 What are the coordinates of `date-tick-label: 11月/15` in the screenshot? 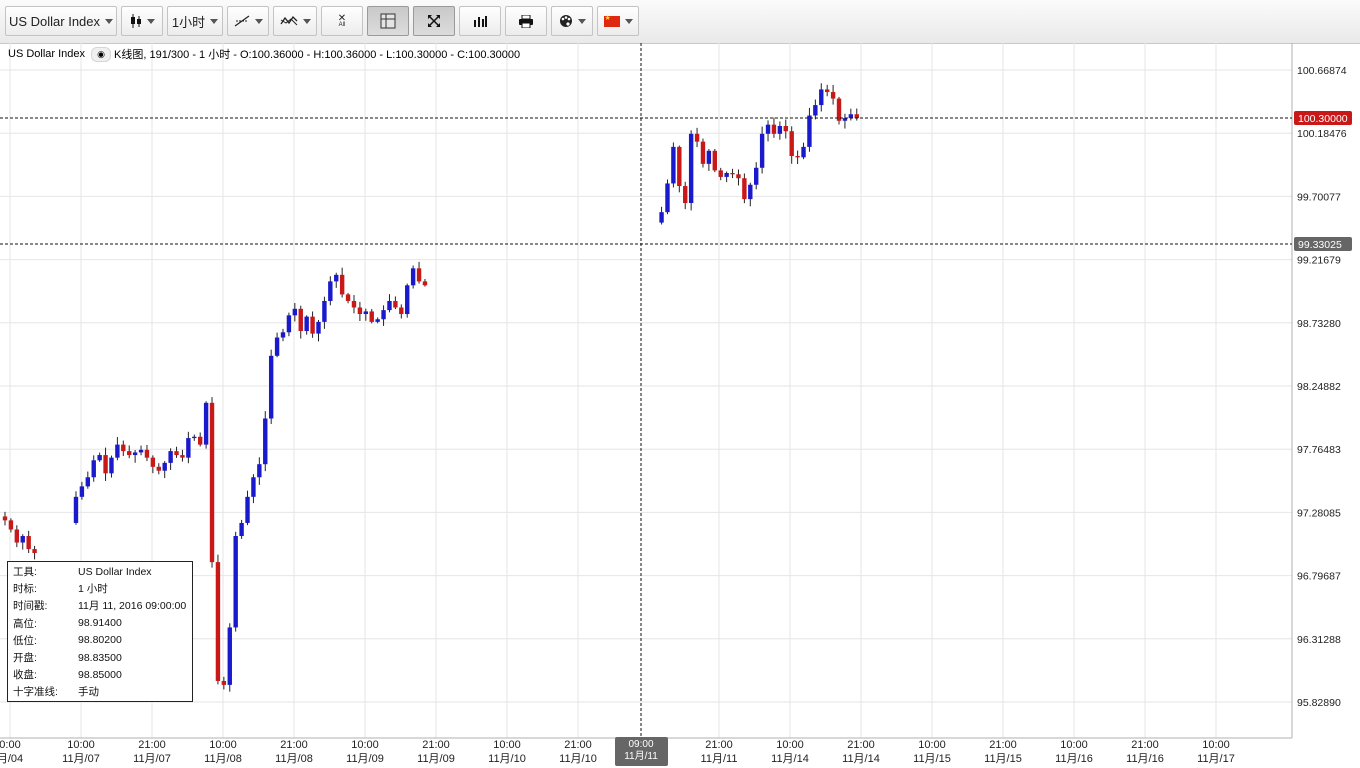 It's located at (1003, 759).